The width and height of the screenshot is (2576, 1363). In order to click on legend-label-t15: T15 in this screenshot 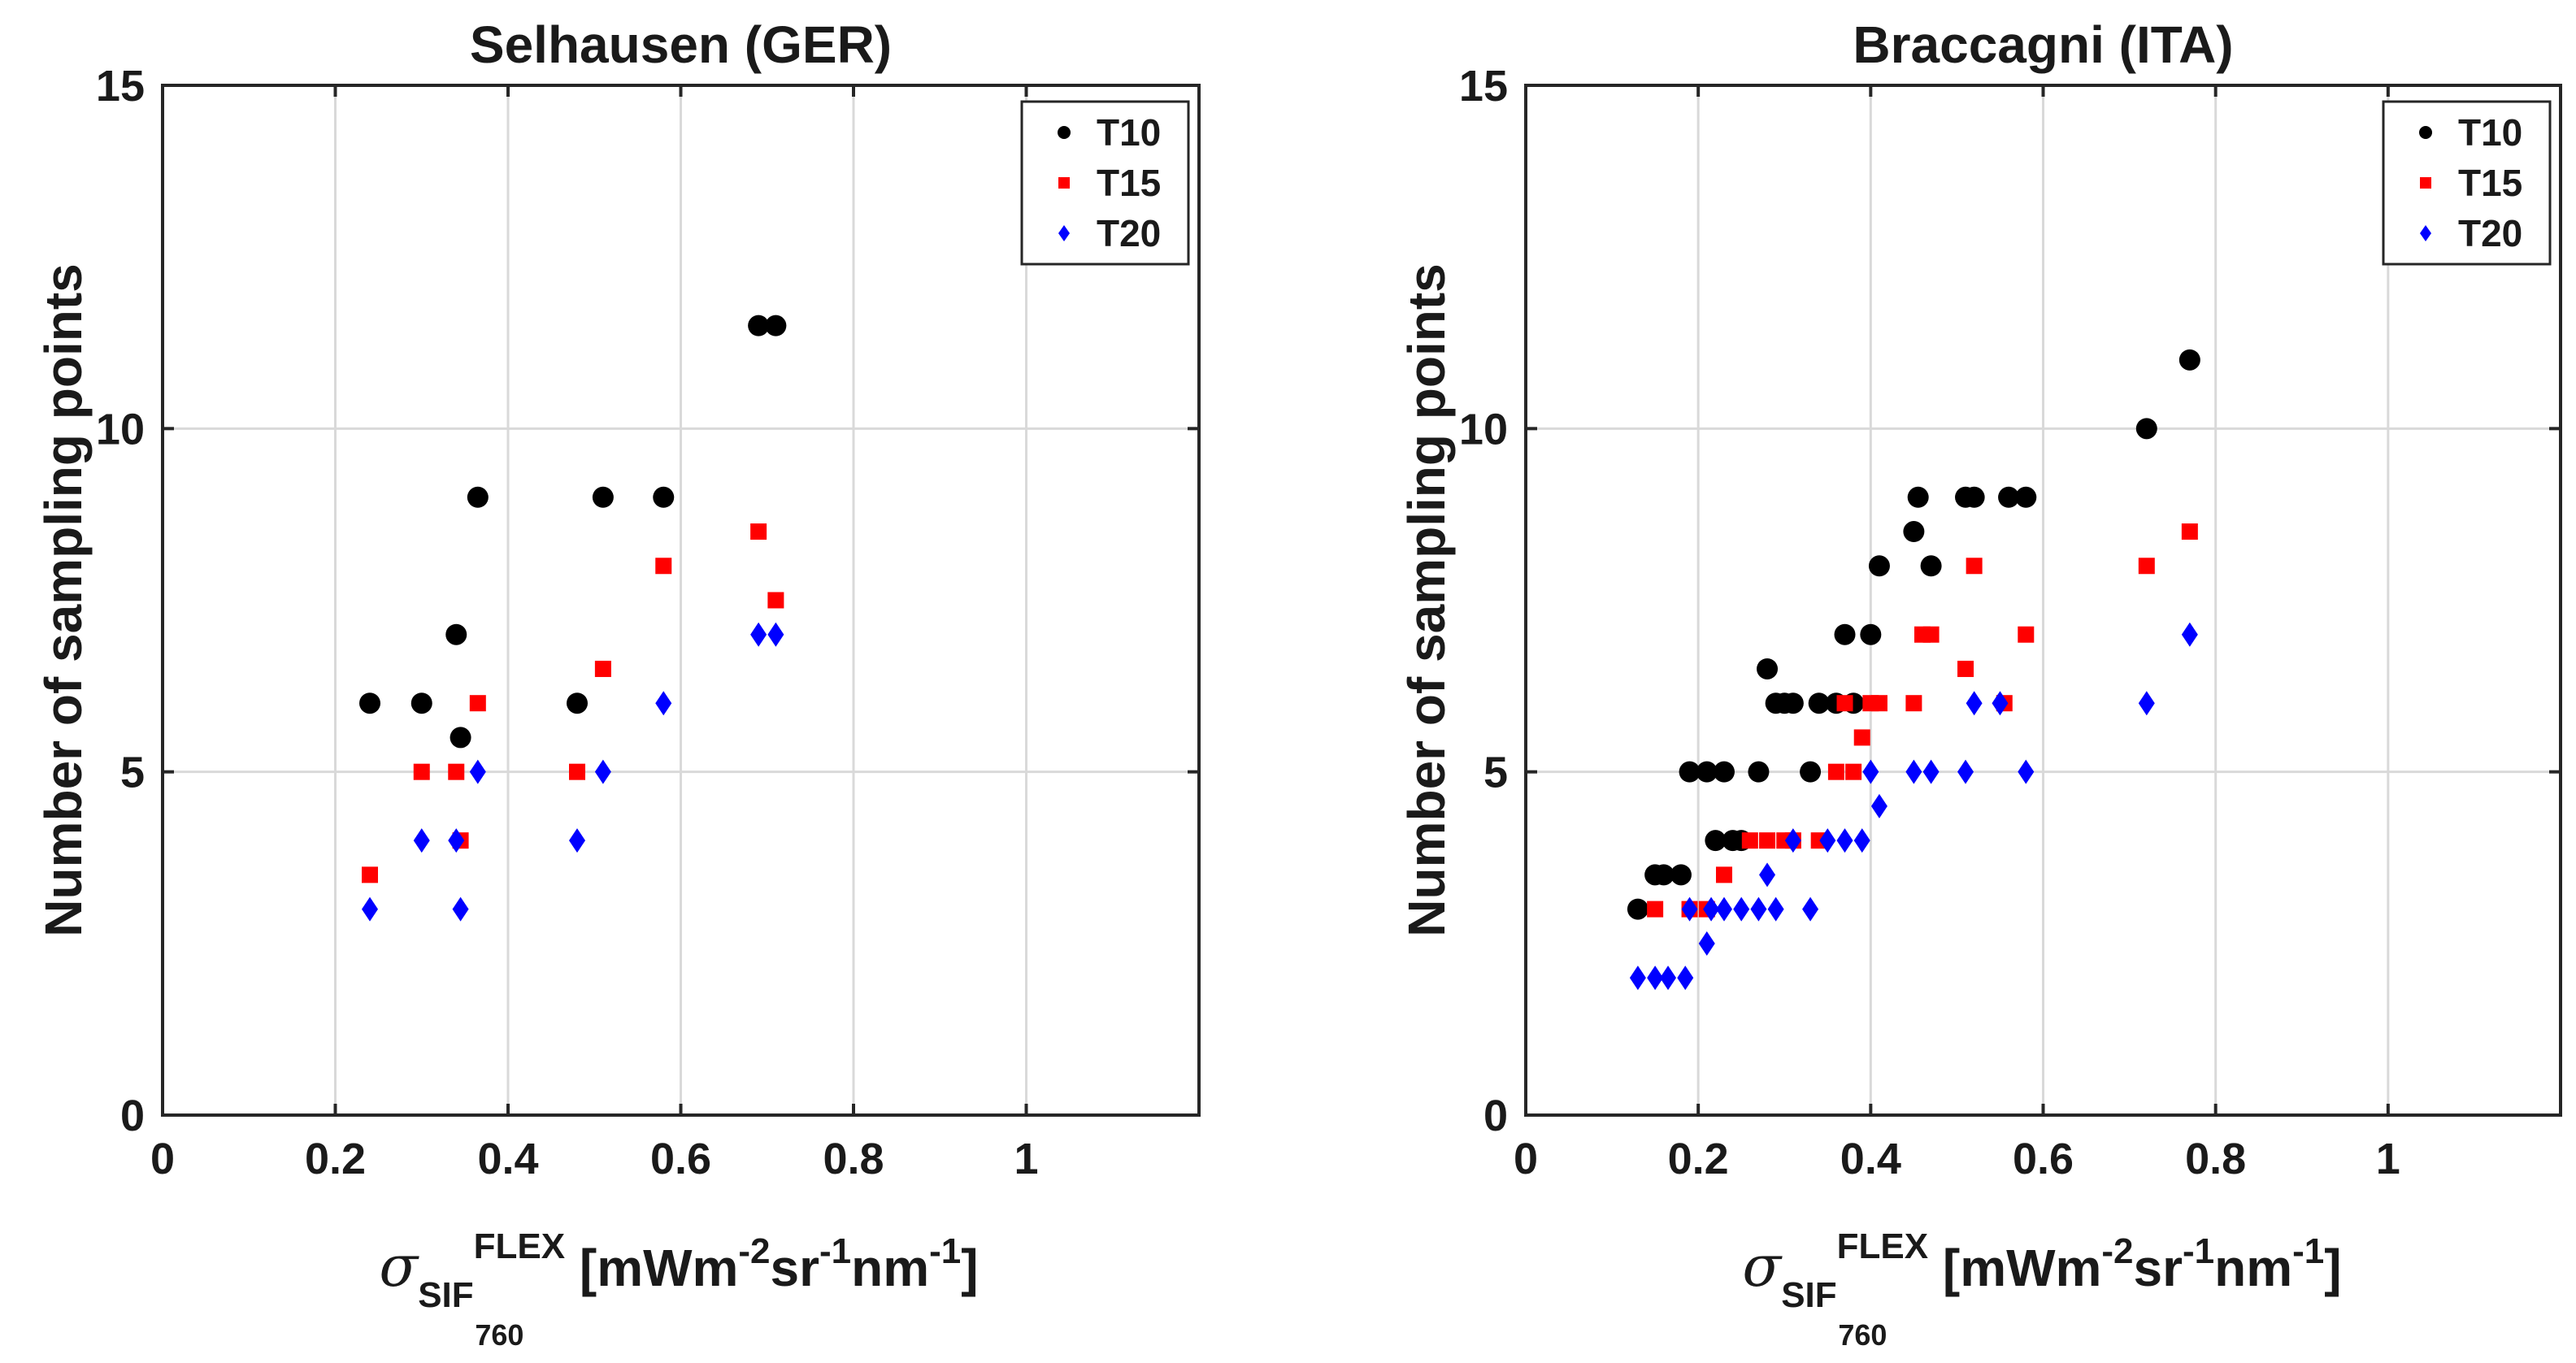, I will do `click(2490, 183)`.